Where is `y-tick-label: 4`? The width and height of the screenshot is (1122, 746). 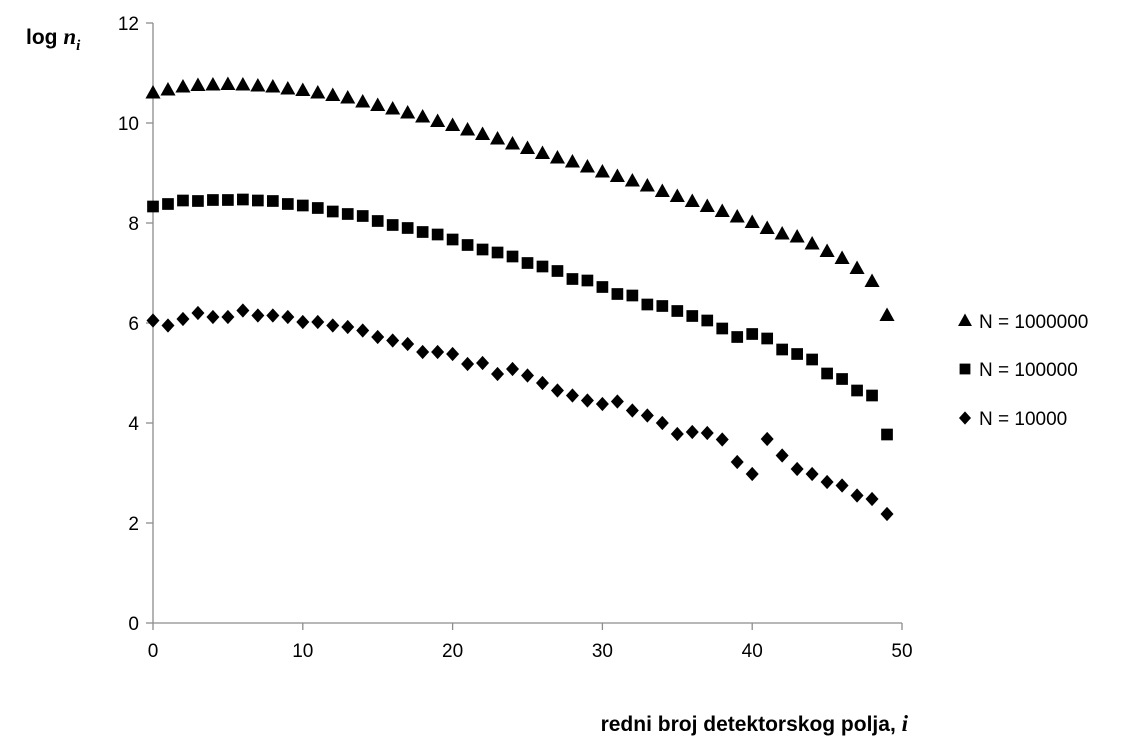 y-tick-label: 4 is located at coordinates (133, 424).